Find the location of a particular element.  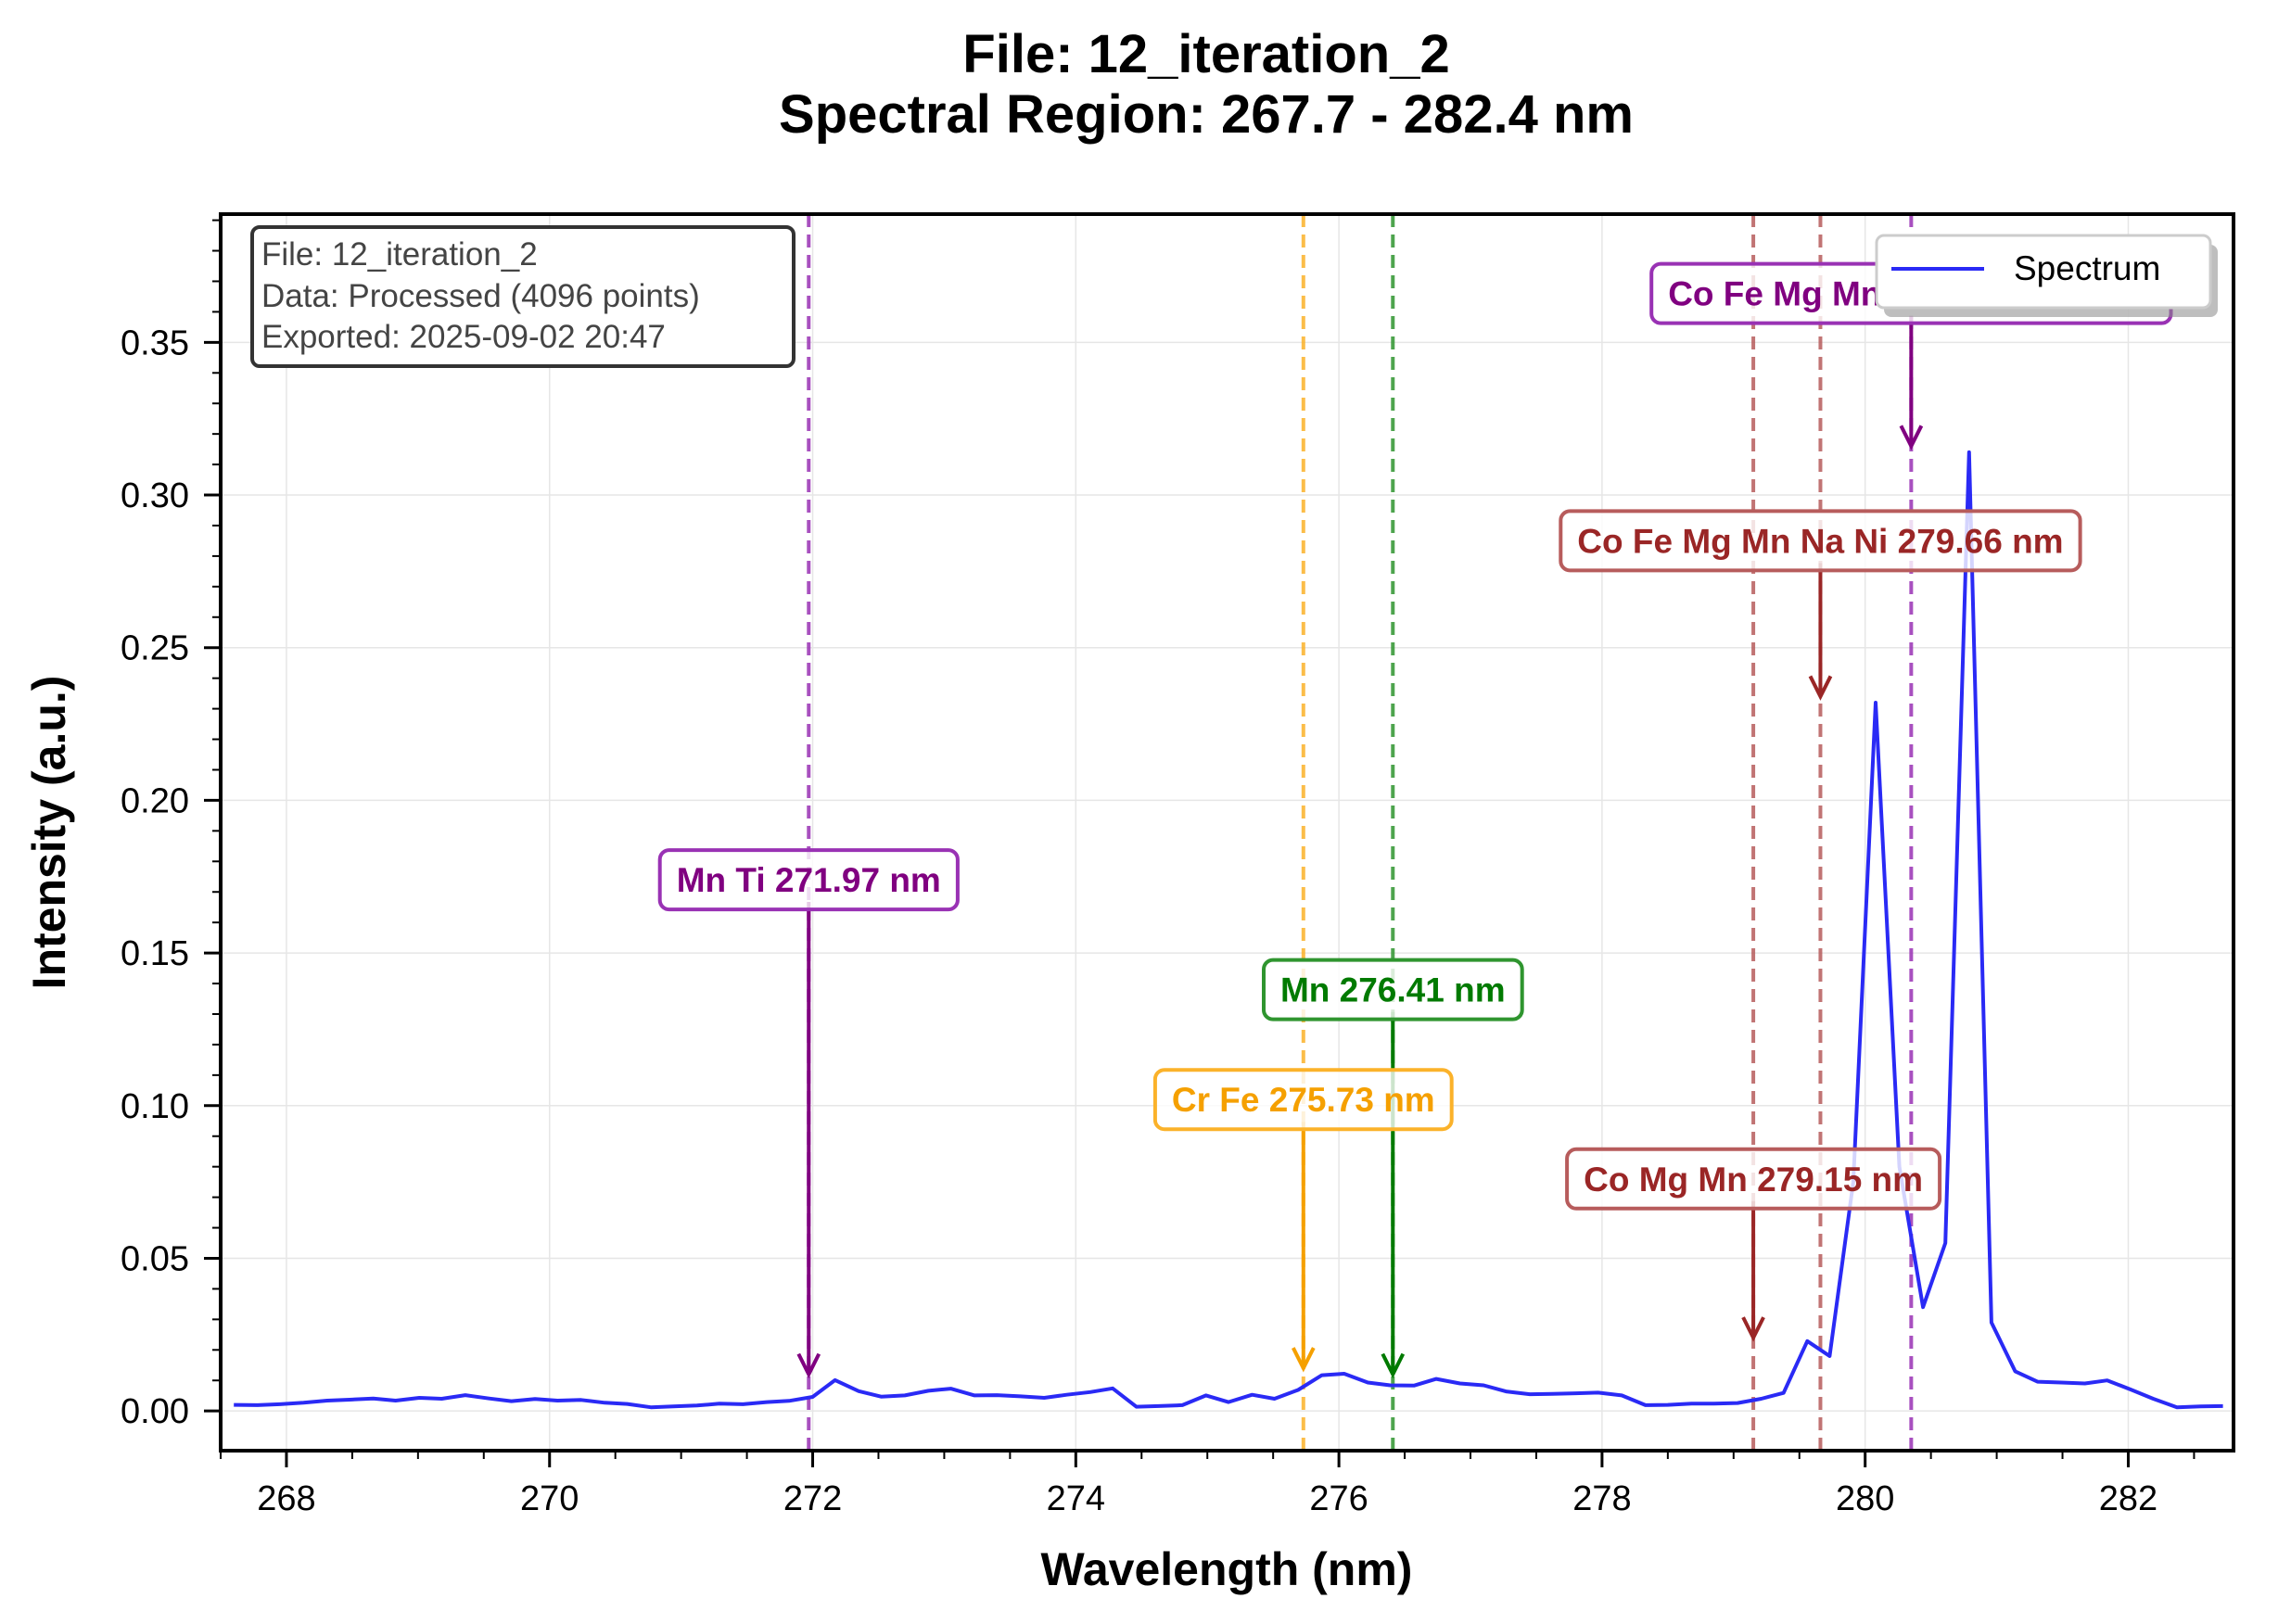

annotation-label: Co Fe Mg Mn Na Ni 279.66 nm is located at coordinates (1820, 541).